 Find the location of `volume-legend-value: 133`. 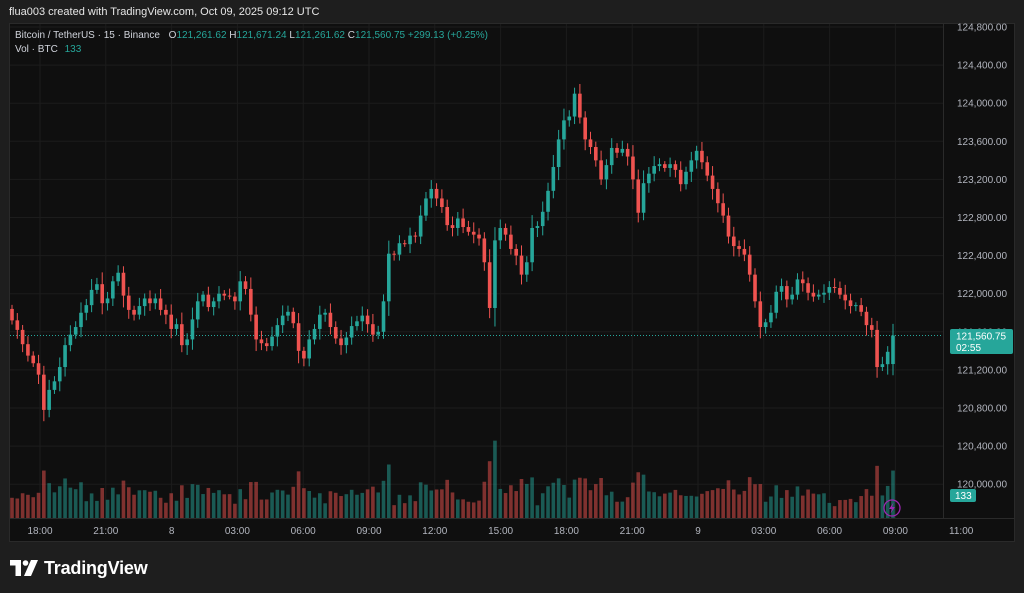

volume-legend-value: 133 is located at coordinates (73, 49).